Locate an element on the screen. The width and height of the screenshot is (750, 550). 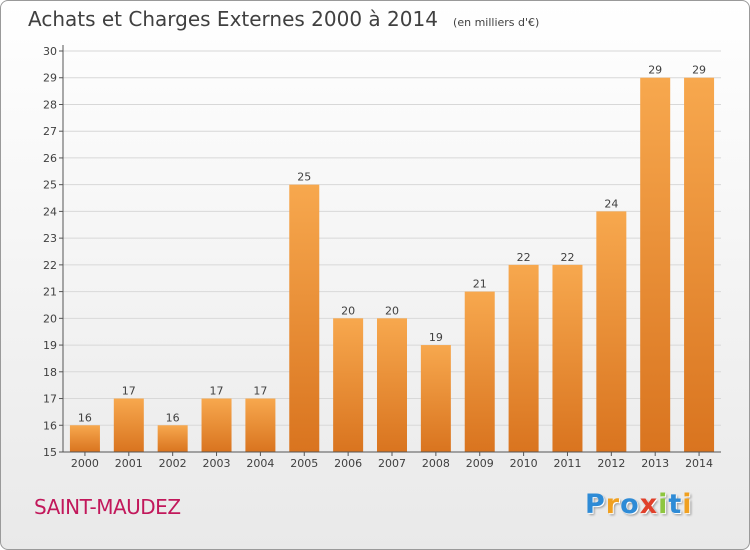
chart-unit: (en milliers d'€) is located at coordinates (496, 22).